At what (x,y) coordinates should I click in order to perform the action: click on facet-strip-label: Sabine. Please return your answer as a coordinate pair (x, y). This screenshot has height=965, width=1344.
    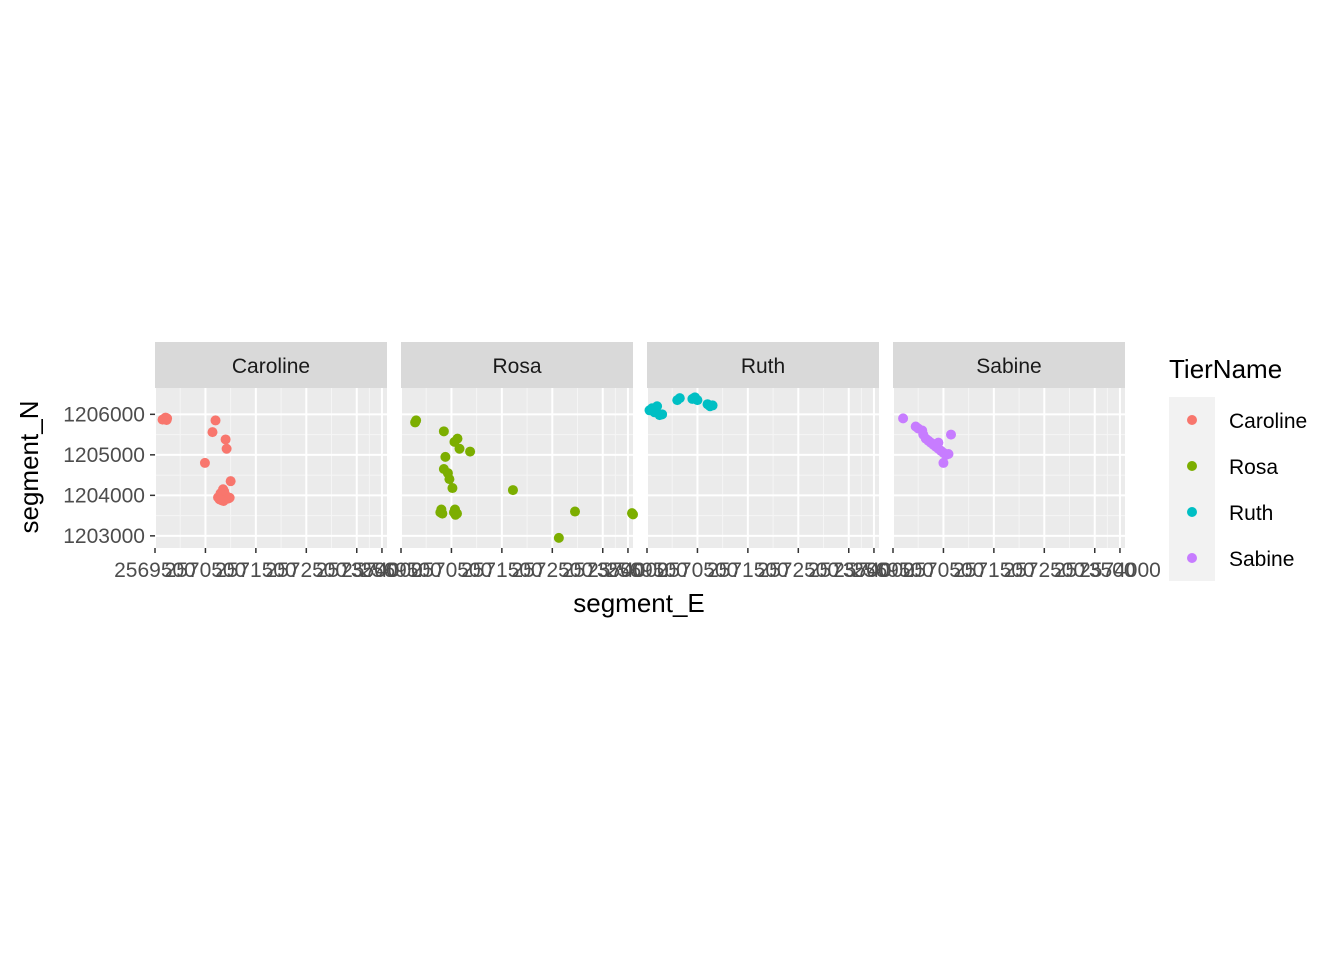
    Looking at the image, I should click on (1008, 366).